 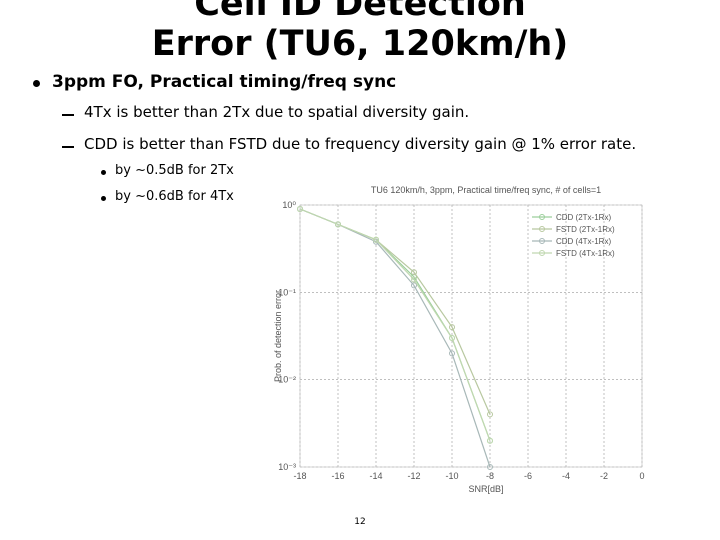 I want to click on legend-label: FSTD (2Tx-1Rx), so click(x=585, y=229).